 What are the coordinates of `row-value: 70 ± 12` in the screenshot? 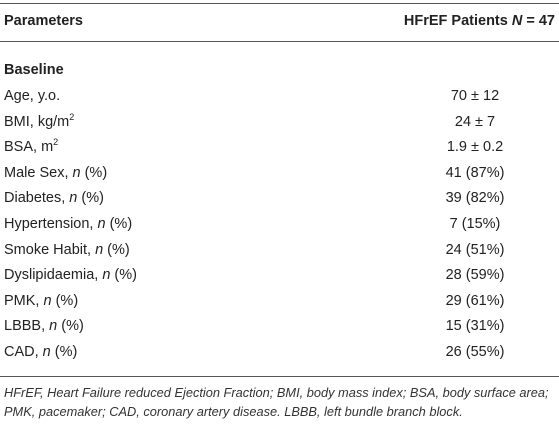 It's located at (475, 96).